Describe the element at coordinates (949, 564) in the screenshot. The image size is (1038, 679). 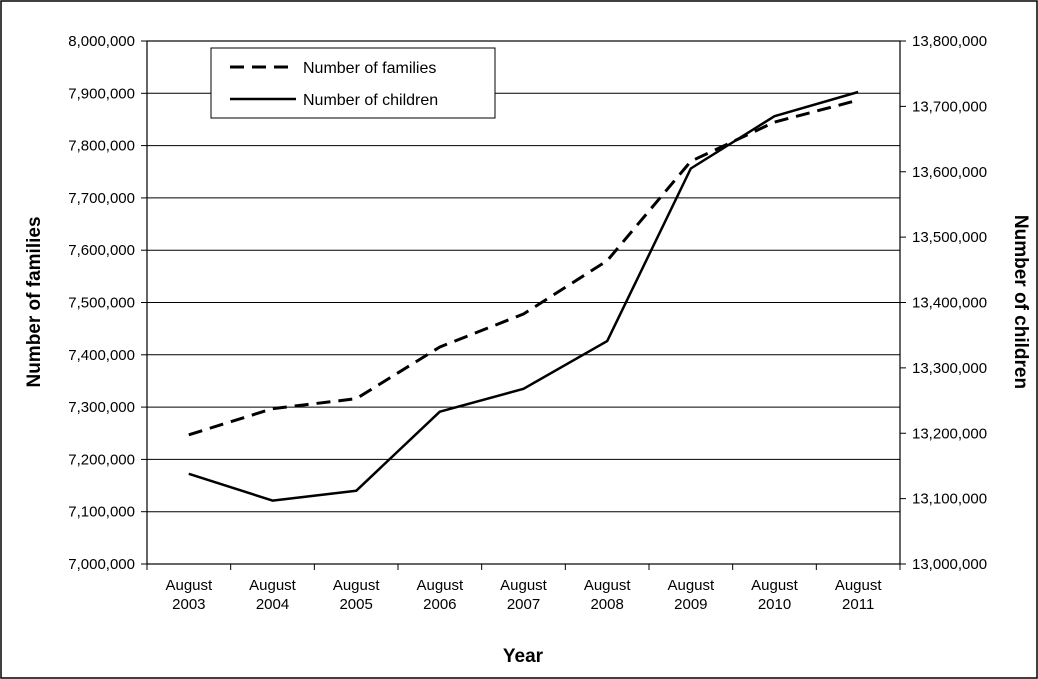
I see `right-tick-label: 13,000,000` at that location.